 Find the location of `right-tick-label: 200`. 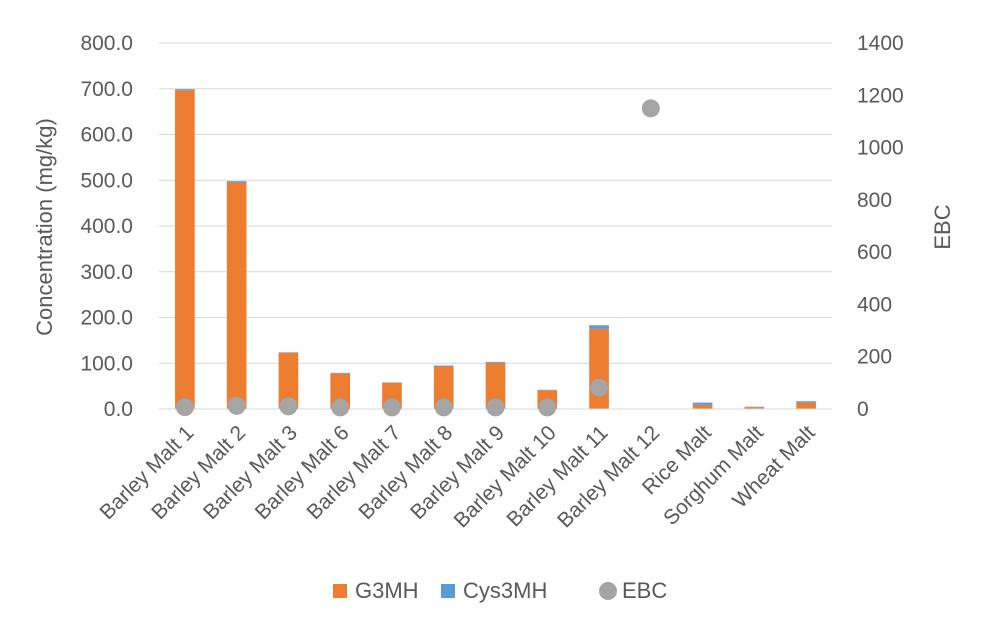

right-tick-label: 200 is located at coordinates (874, 357).